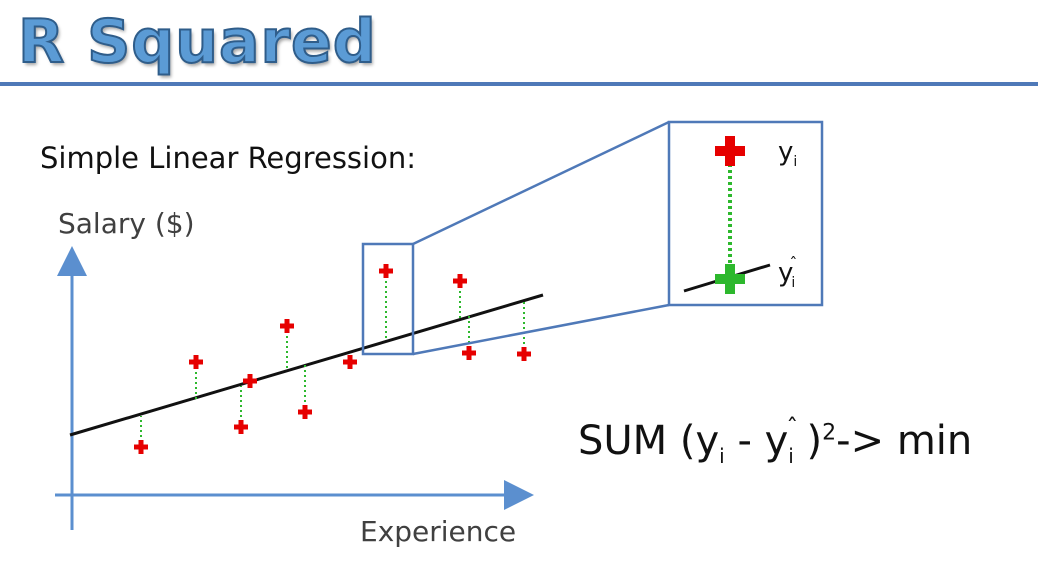  I want to click on inset-predicted-y: y, so click(786, 273).